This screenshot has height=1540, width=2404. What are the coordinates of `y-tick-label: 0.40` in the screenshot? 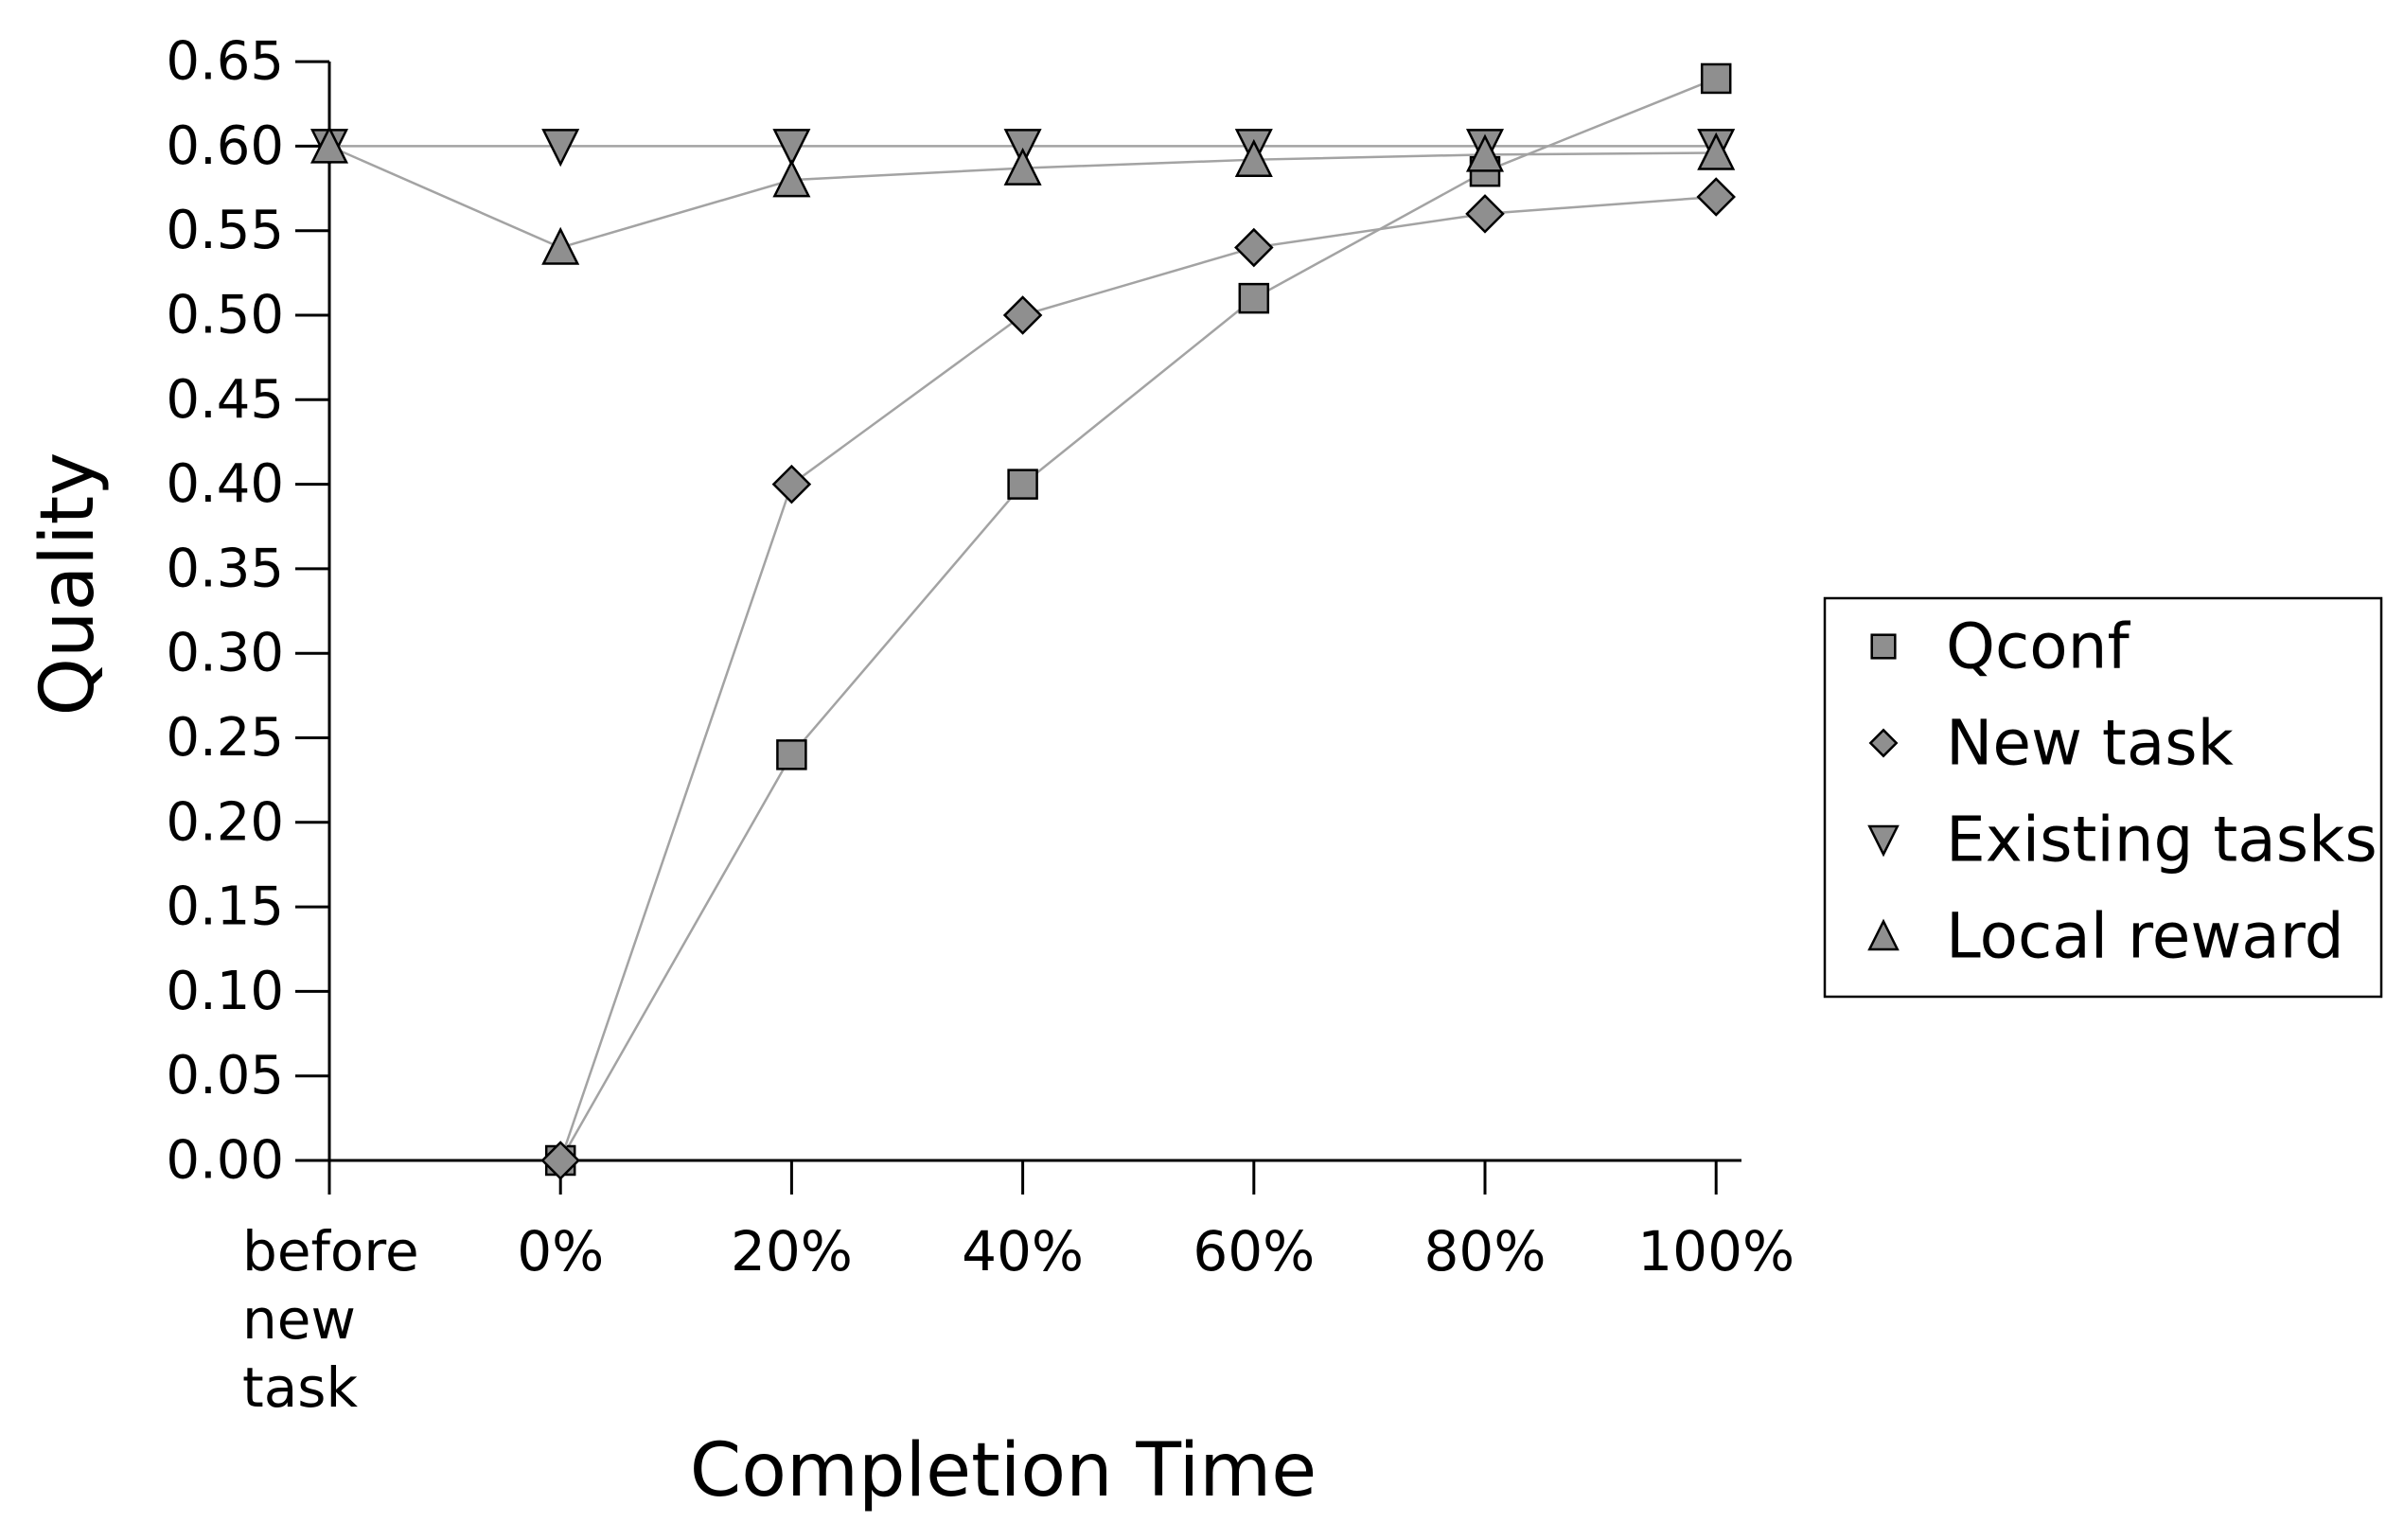 It's located at (225, 484).